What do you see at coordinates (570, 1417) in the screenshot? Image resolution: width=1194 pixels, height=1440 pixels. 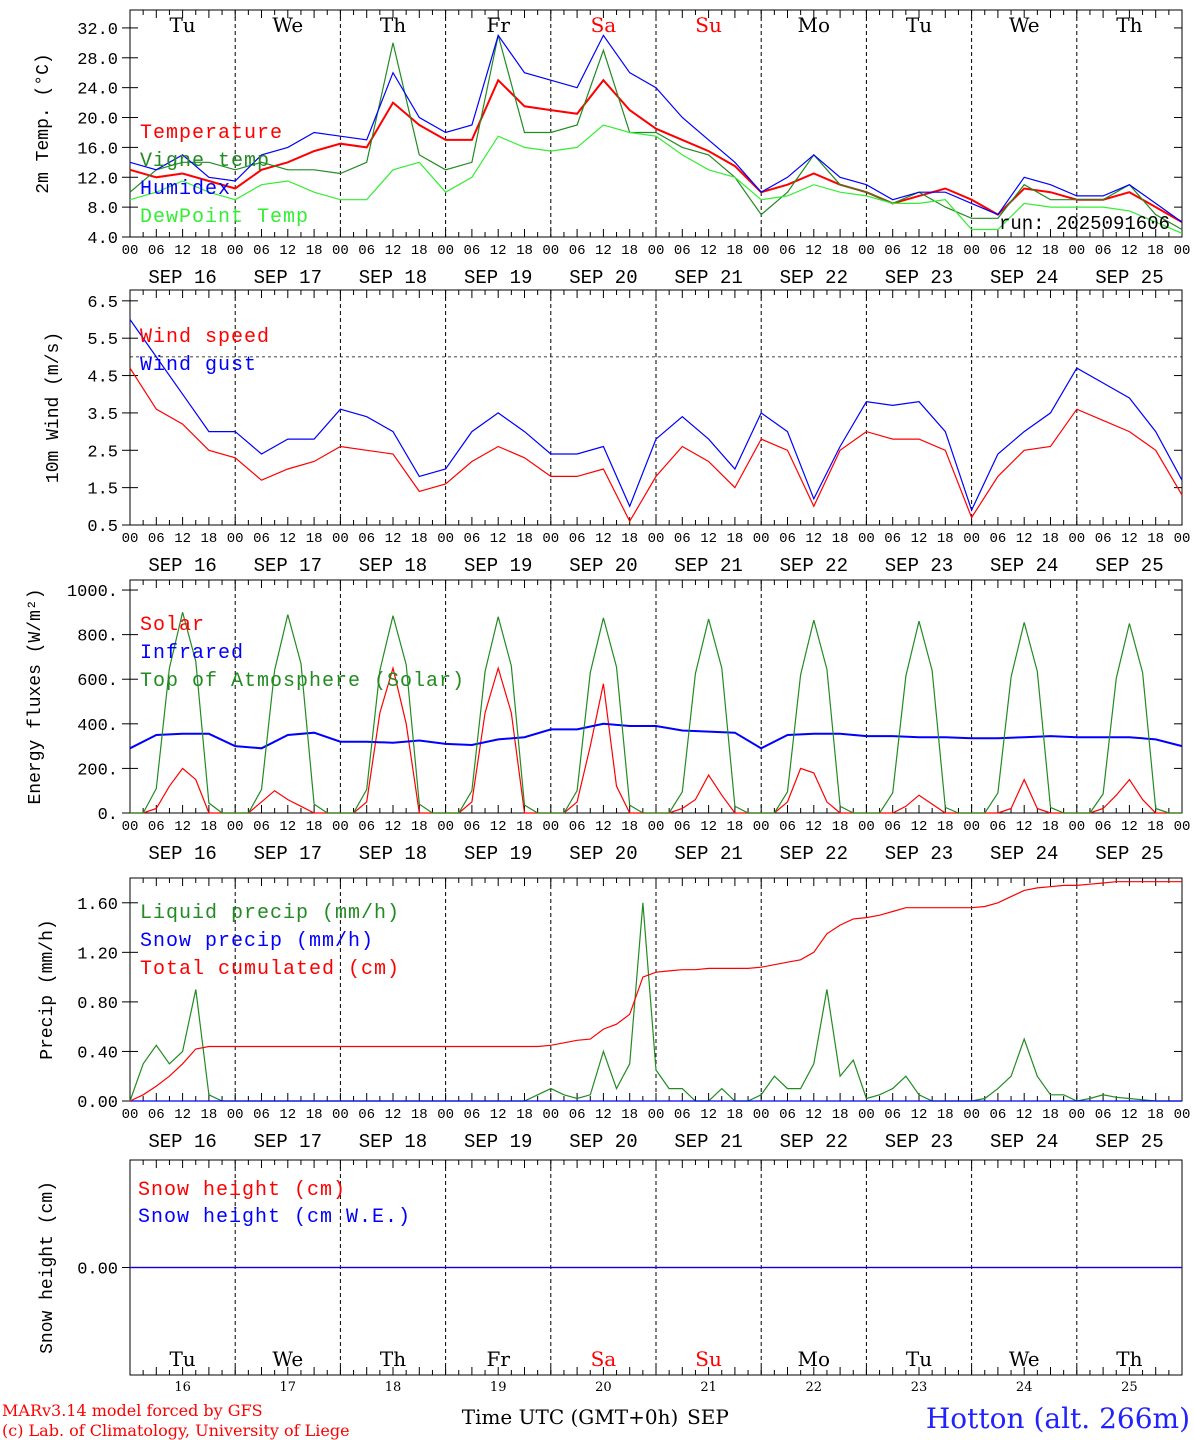 I see `x-axis-label: Time UTC (GMT+0h)` at bounding box center [570, 1417].